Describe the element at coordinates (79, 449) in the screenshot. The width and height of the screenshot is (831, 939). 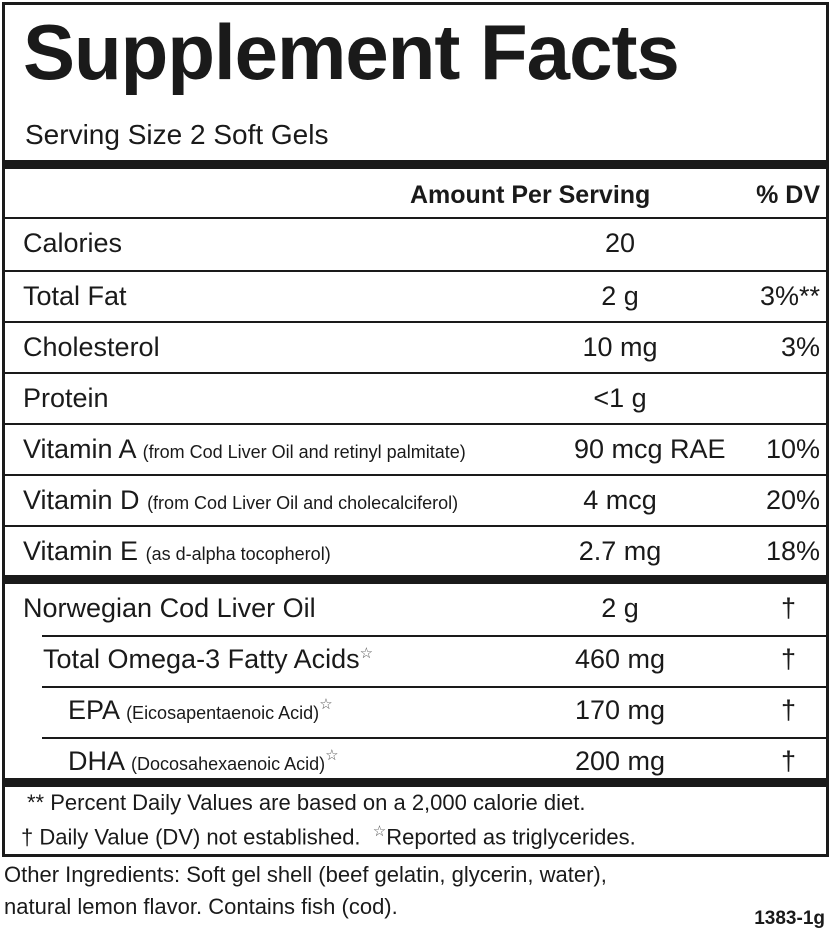
I see `name-text: Vitamin A` at that location.